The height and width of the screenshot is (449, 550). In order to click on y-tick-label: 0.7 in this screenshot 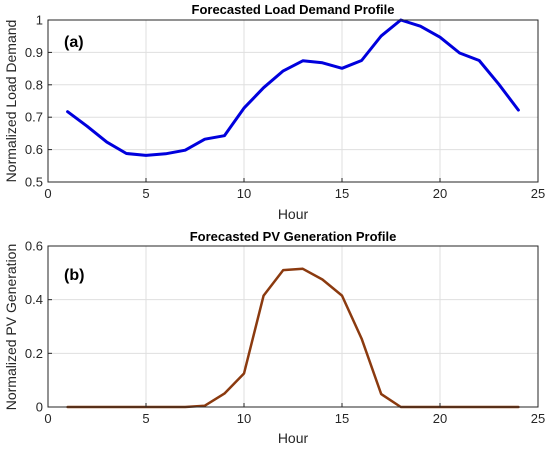, I will do `click(34, 117)`.